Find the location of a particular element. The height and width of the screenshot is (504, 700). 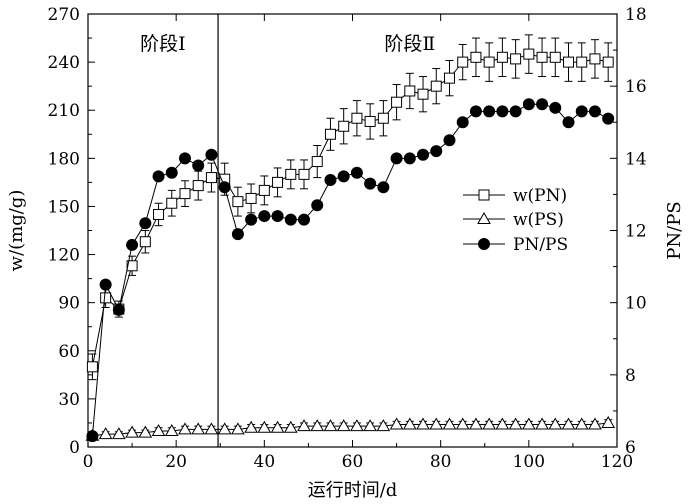

y-left-tick-label: 270 is located at coordinates (64, 15).